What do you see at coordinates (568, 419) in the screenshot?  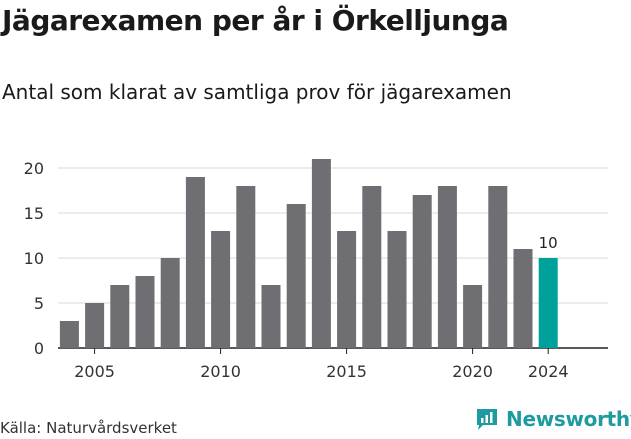 I see `brand-name: Newsworthy` at bounding box center [568, 419].